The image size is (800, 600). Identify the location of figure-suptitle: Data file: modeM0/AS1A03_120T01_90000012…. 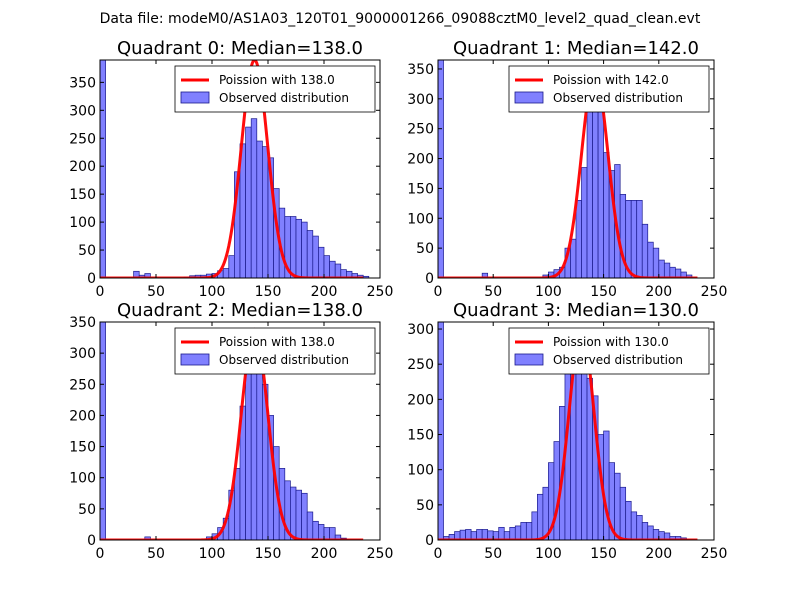
(400, 19).